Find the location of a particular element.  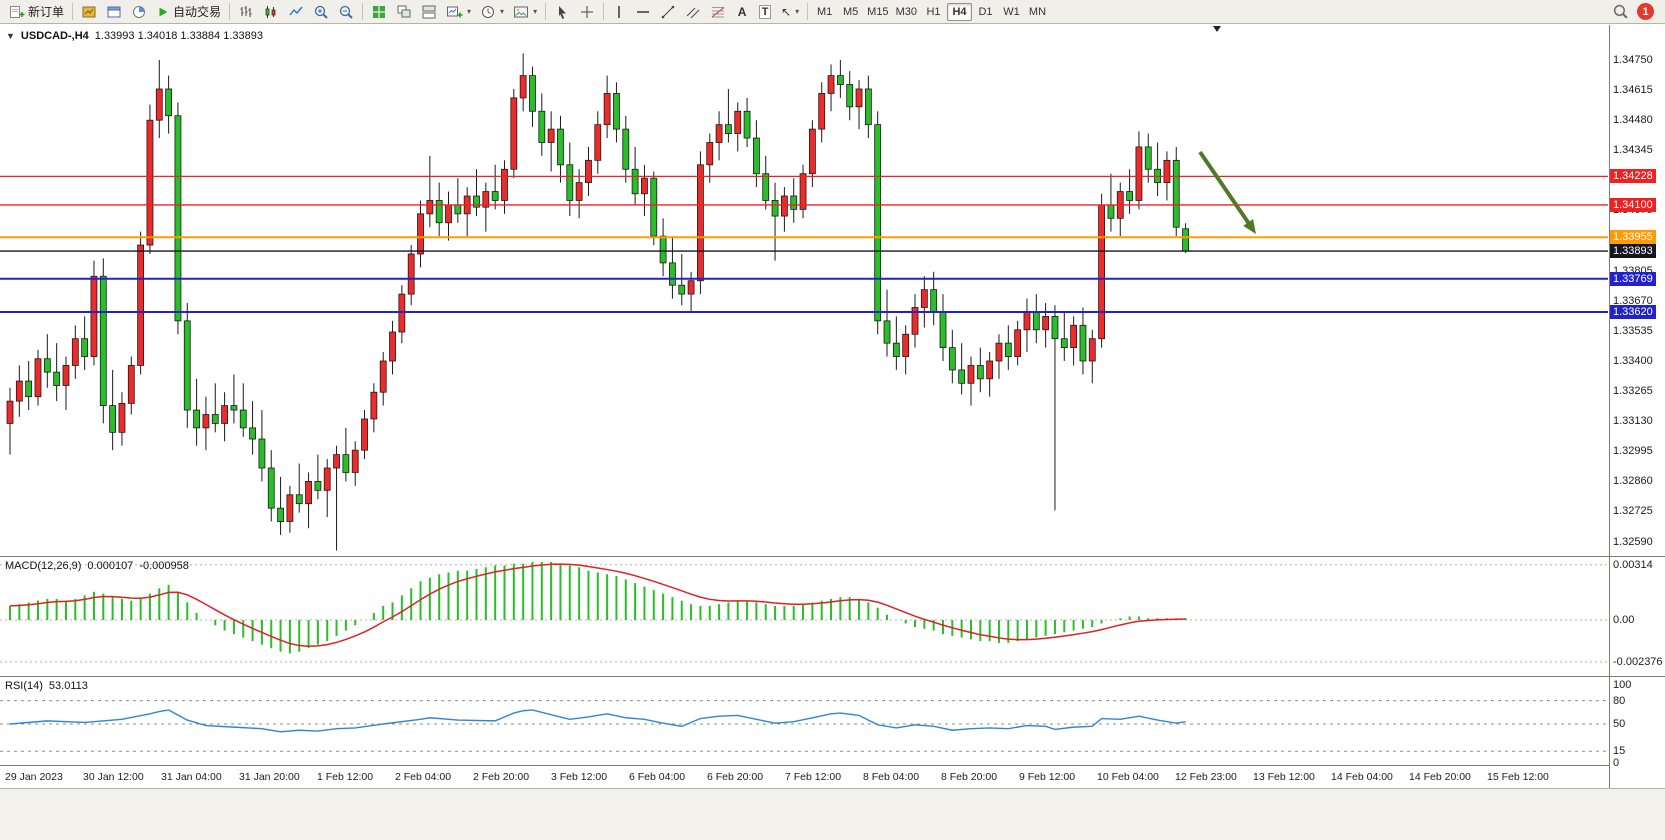

notification-badge: 1 is located at coordinates (1645, 11).